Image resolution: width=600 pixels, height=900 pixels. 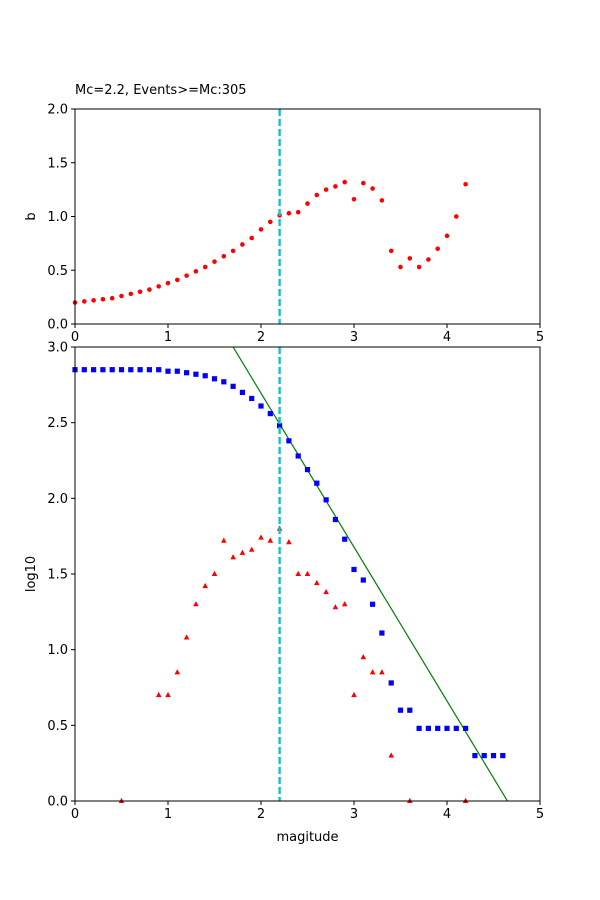 What do you see at coordinates (540, 337) in the screenshot?
I see `b-value-x-tick-label: 5` at bounding box center [540, 337].